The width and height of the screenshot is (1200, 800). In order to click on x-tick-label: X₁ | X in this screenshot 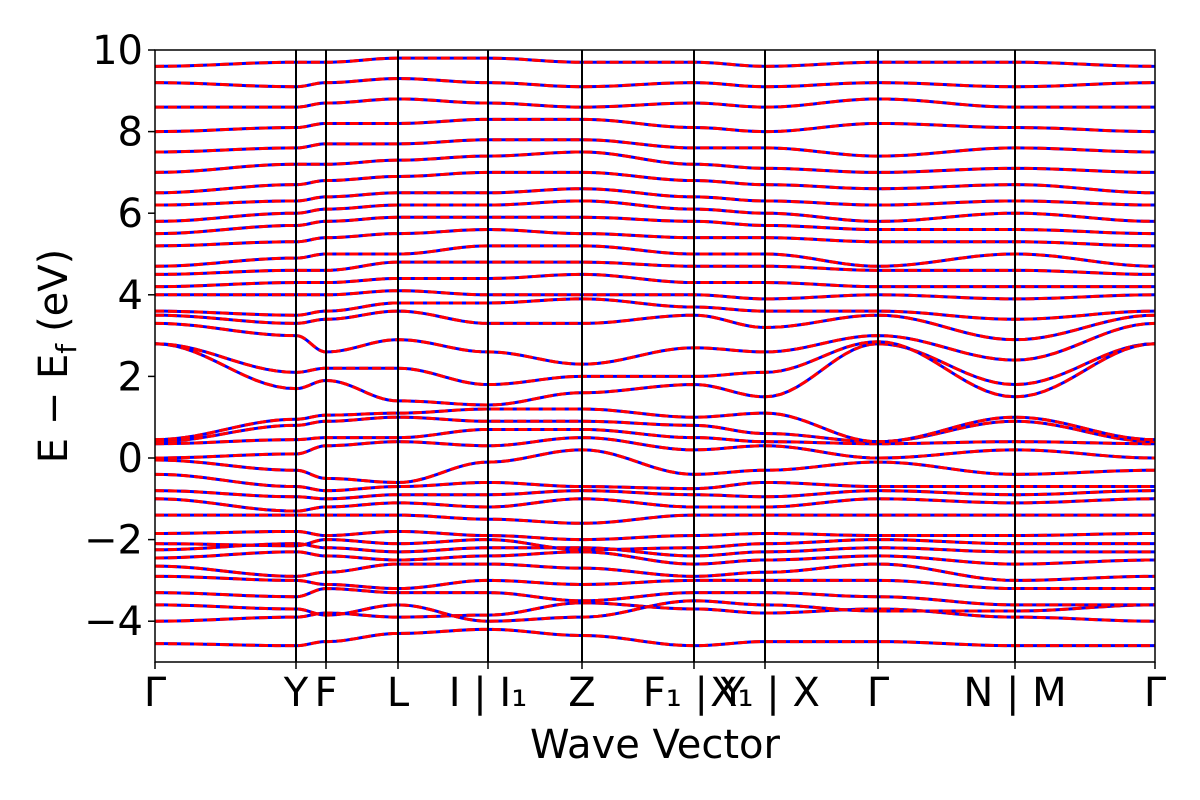, I will do `click(765, 693)`.